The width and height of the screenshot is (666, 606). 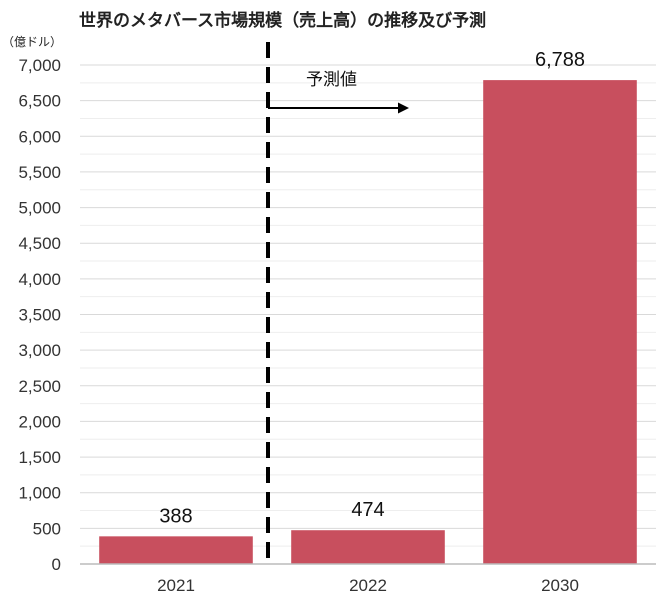 I want to click on x-axis-ticks: 2021 2022 2030, so click(x=368, y=585).